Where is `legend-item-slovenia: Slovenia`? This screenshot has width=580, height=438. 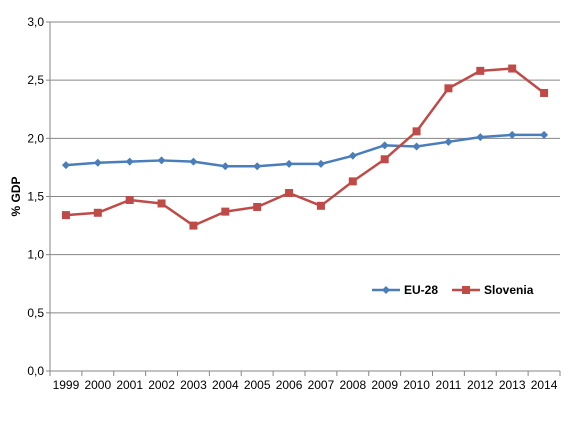
legend-item-slovenia: Slovenia is located at coordinates (493, 290).